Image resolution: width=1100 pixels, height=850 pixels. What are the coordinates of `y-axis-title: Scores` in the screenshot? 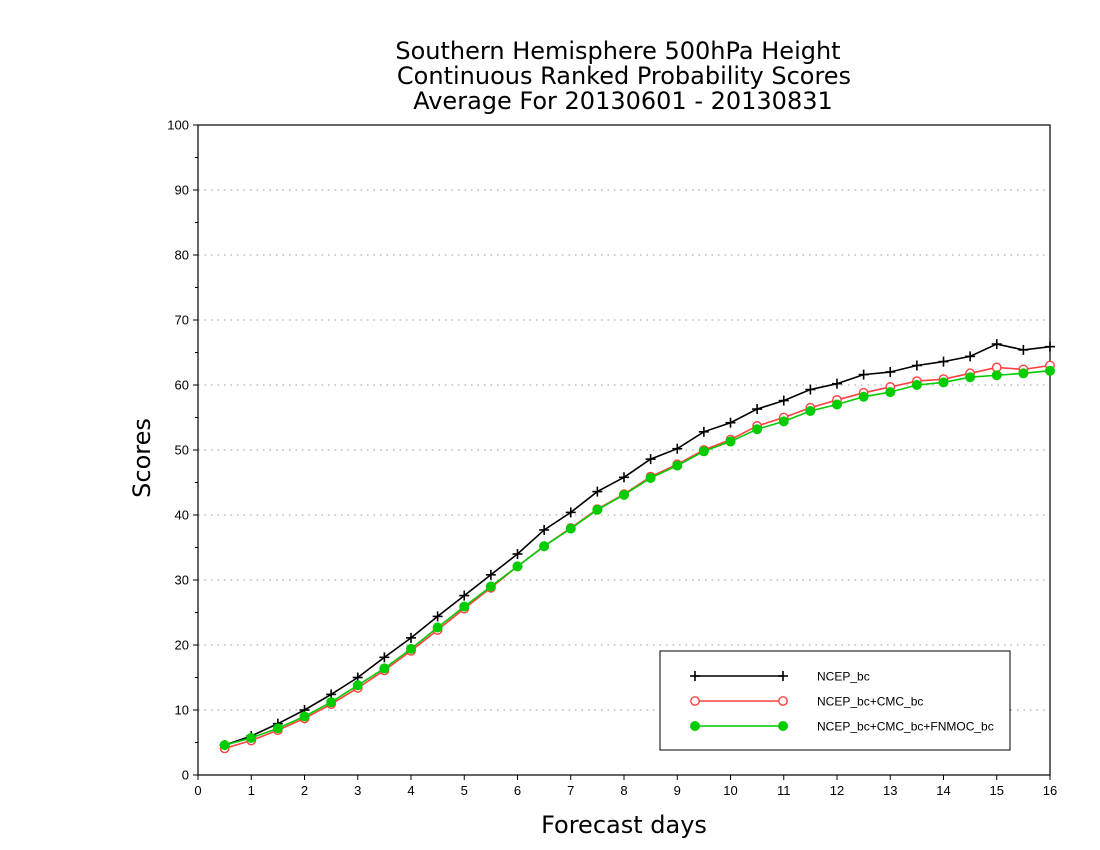 It's located at (142, 458).